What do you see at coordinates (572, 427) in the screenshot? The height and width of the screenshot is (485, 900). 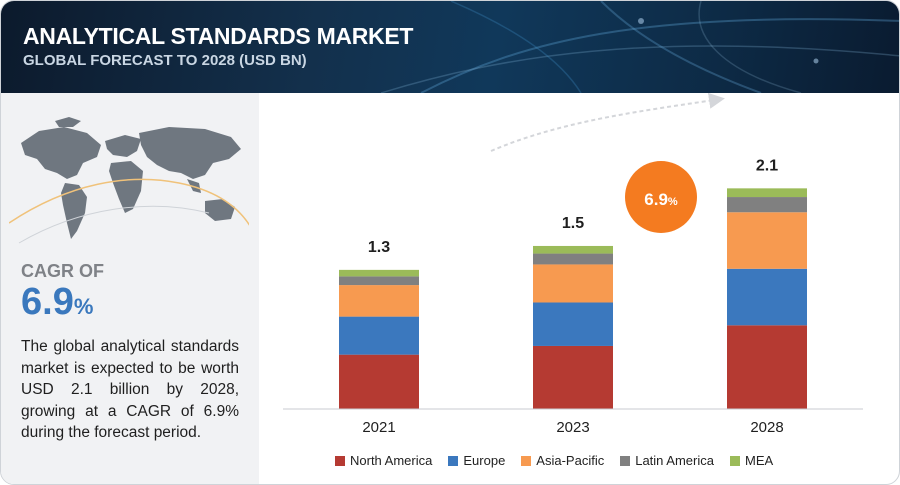 I see `x-tick-label-2023: 2023` at bounding box center [572, 427].